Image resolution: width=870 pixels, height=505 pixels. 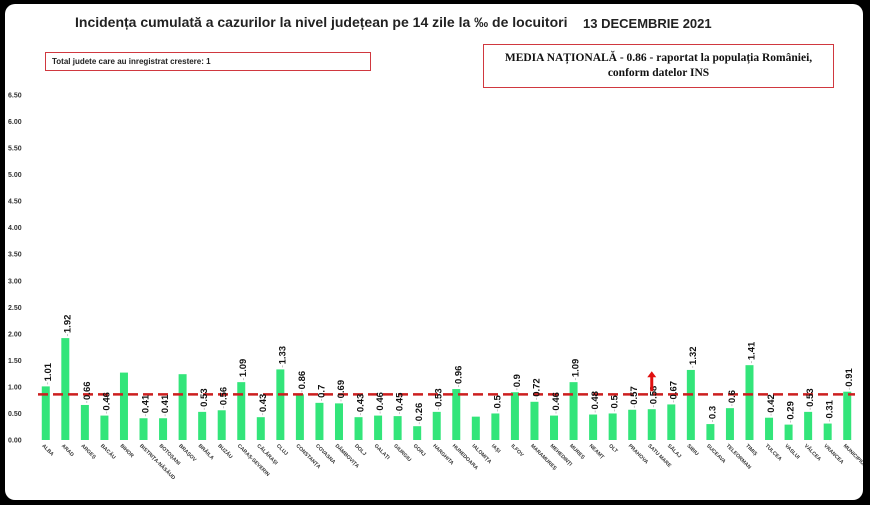 What do you see at coordinates (15, 175) in the screenshot?
I see `y-tick-label: 5.00` at bounding box center [15, 175].